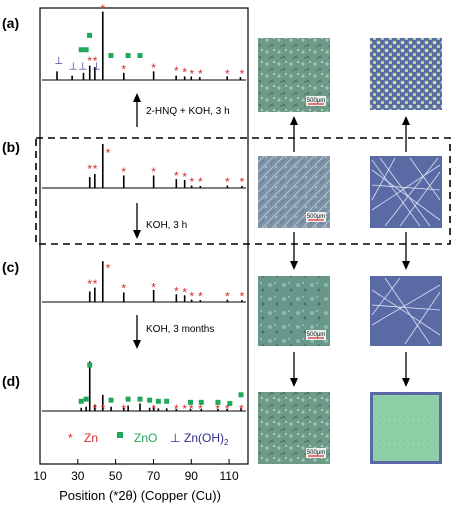 Image resolution: width=474 pixels, height=520 pixels. Describe the element at coordinates (241, 409) in the screenshot. I see `zn-marker-d-10: *` at that location.